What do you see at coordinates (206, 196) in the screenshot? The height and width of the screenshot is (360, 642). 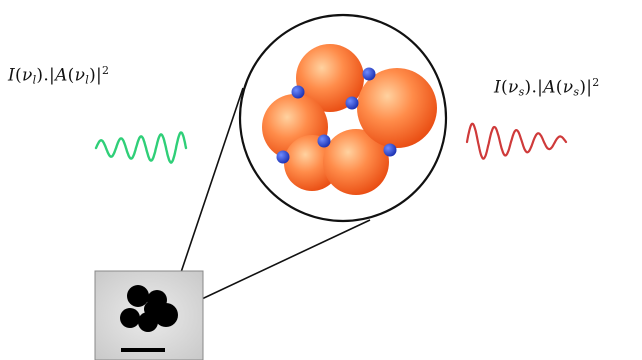 I see `zoom-line-upper` at bounding box center [206, 196].